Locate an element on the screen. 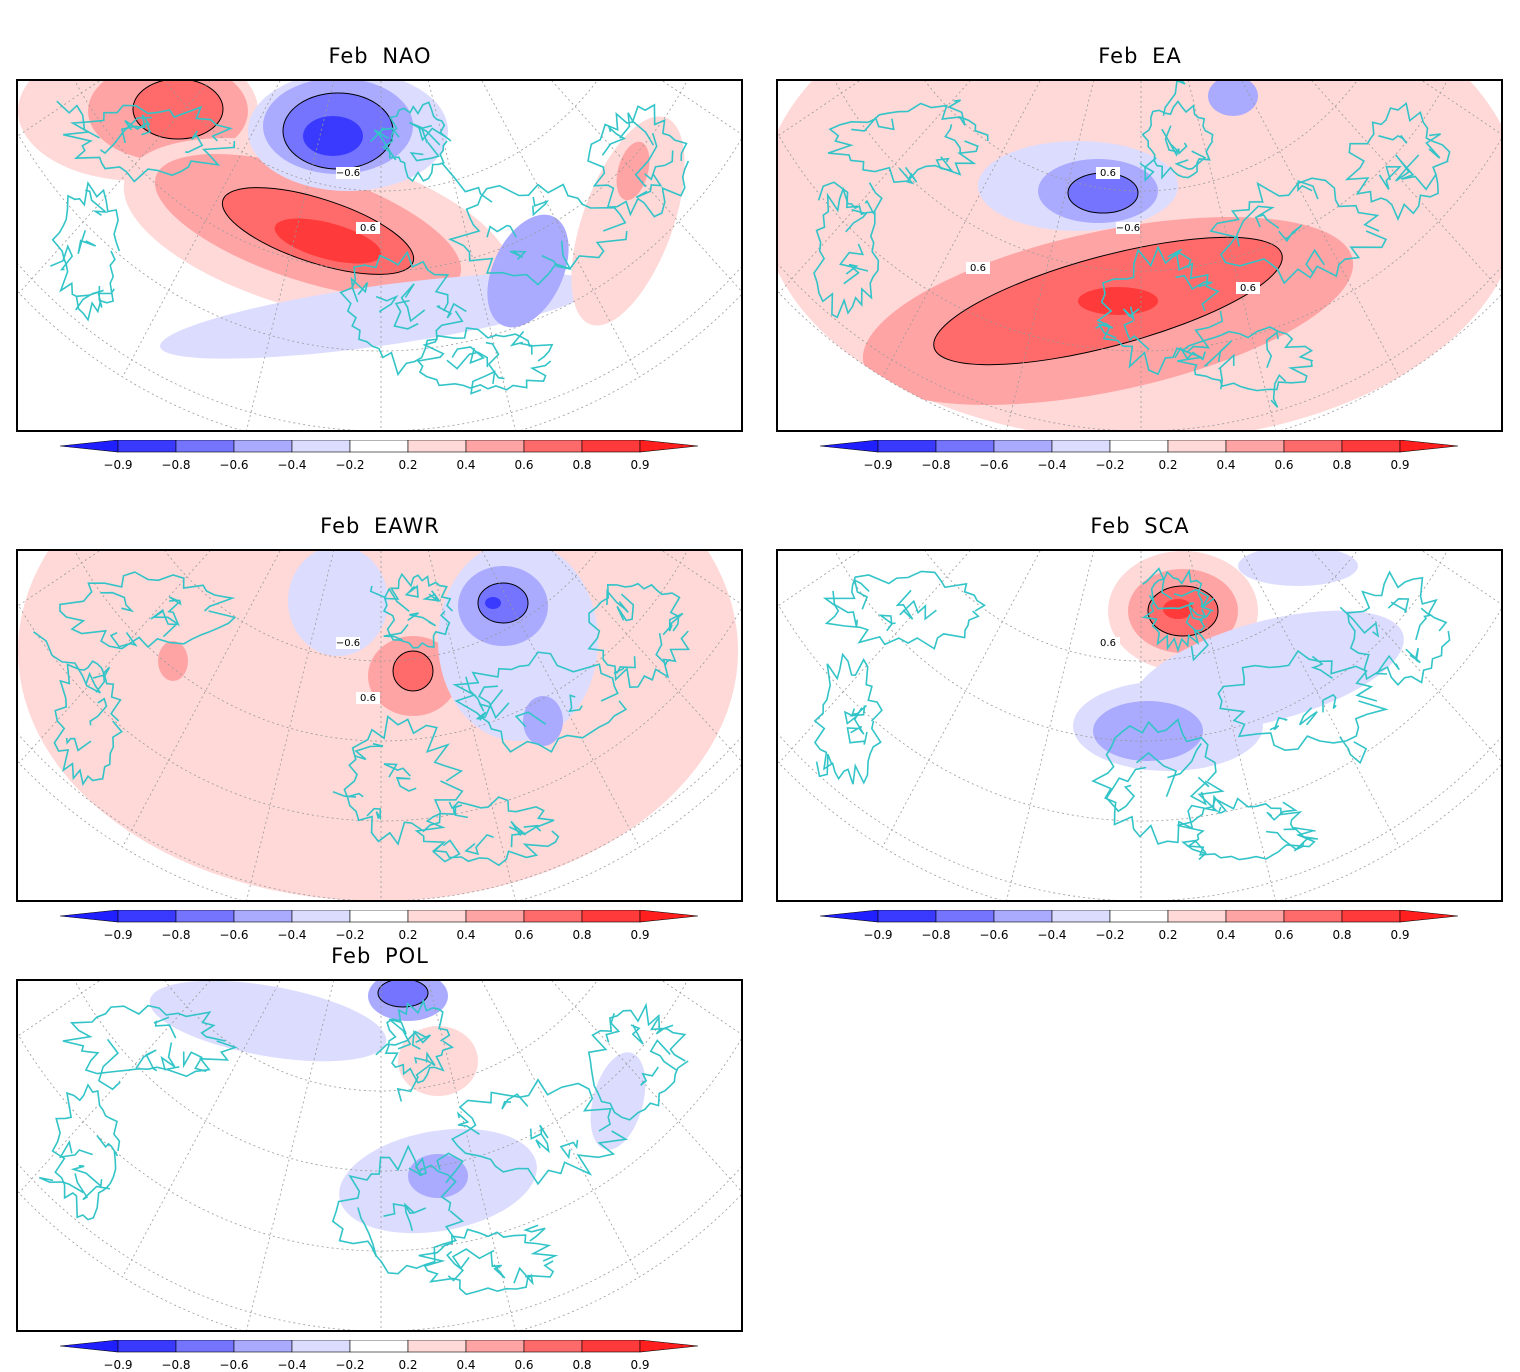 Image resolution: width=1520 pixels, height=1372 pixels. panel-title: Feb NAO is located at coordinates (380, 56).